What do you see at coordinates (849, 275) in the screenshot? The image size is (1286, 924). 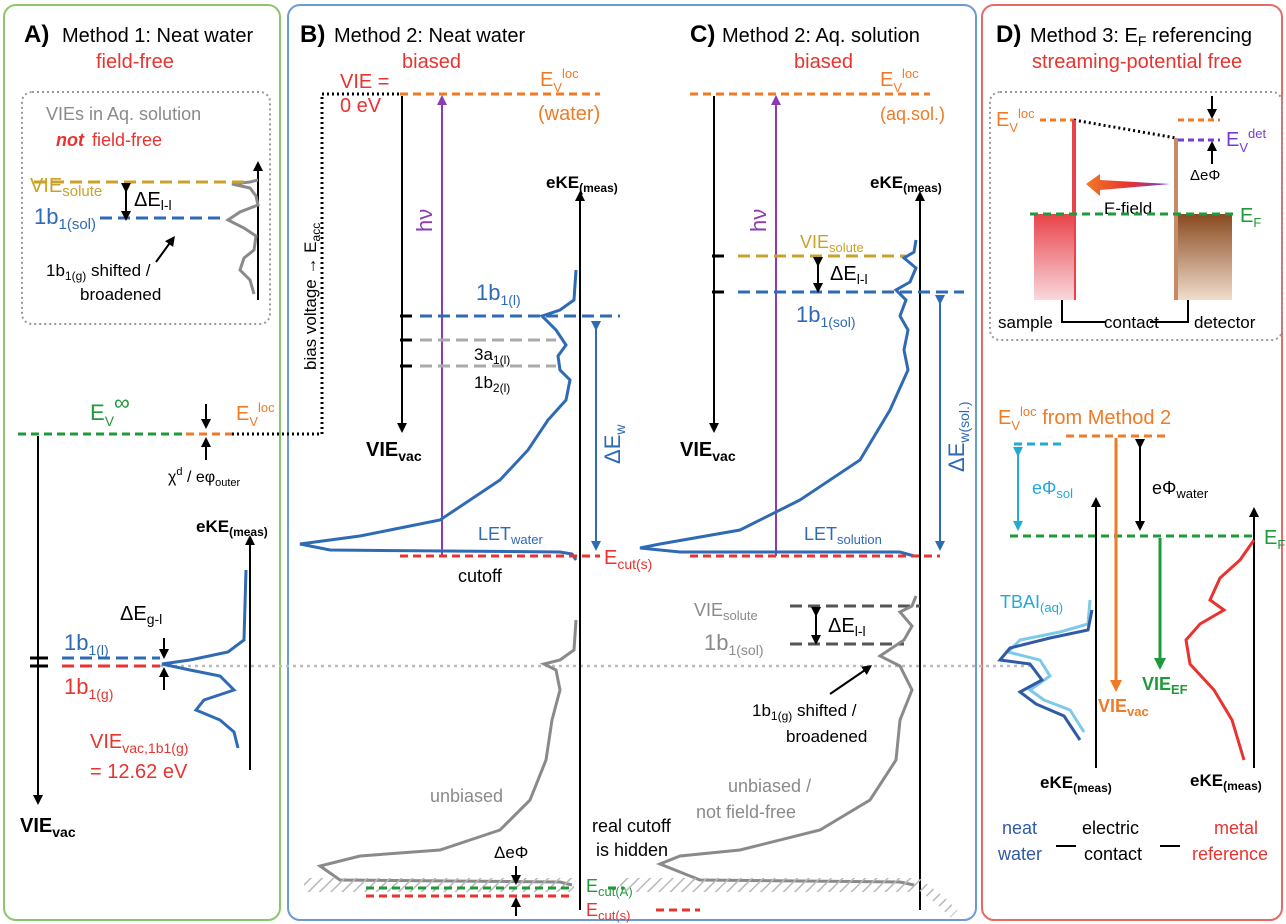 I see `de-ll-c: ΔEl-l` at bounding box center [849, 275].